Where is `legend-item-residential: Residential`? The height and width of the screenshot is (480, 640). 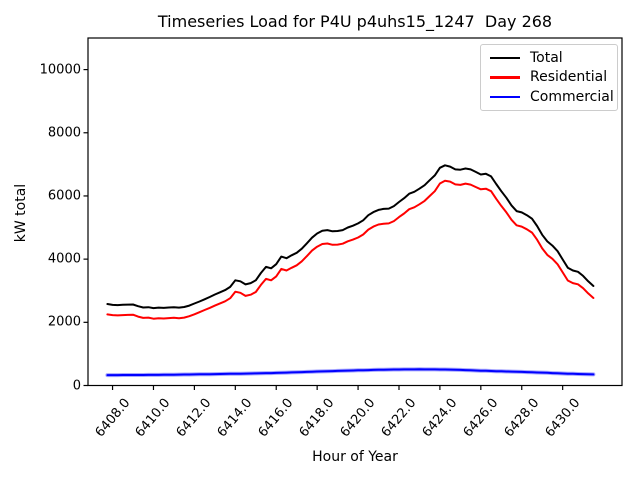
legend-item-residential: Residential is located at coordinates (549, 77).